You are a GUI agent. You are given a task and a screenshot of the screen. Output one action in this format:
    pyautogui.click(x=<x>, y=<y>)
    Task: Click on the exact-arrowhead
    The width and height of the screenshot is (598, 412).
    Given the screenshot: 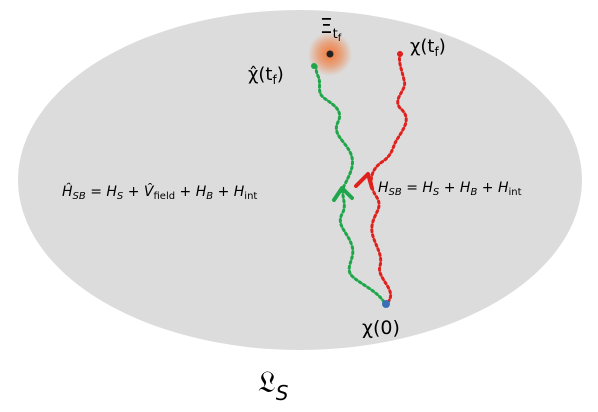 What is the action you would take?
    pyautogui.click(x=364, y=181)
    